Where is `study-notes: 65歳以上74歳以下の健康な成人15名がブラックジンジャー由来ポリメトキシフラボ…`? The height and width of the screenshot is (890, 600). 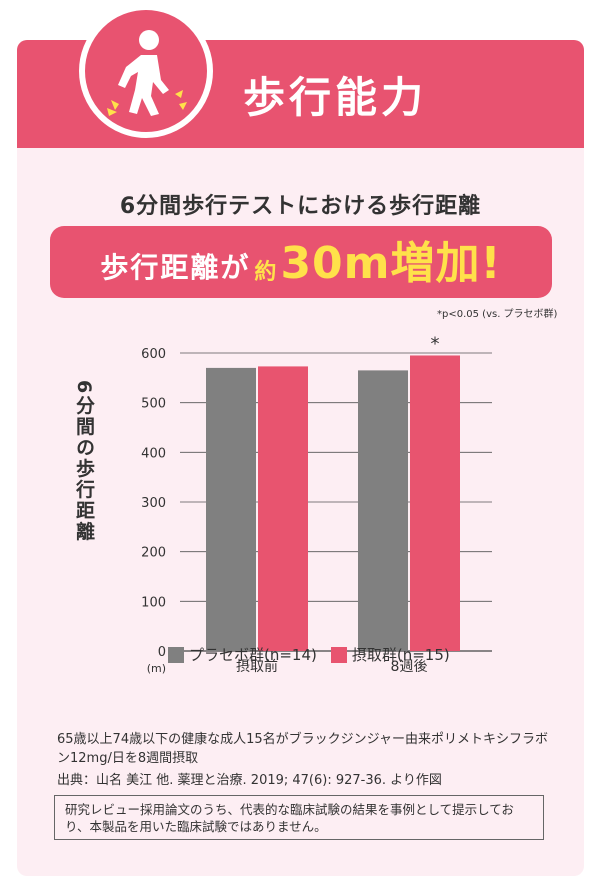 study-notes: 65歳以上74歳以下の健康な成人15名がブラックジンジャー由来ポリメトキシフラボ… is located at coordinates (302, 749).